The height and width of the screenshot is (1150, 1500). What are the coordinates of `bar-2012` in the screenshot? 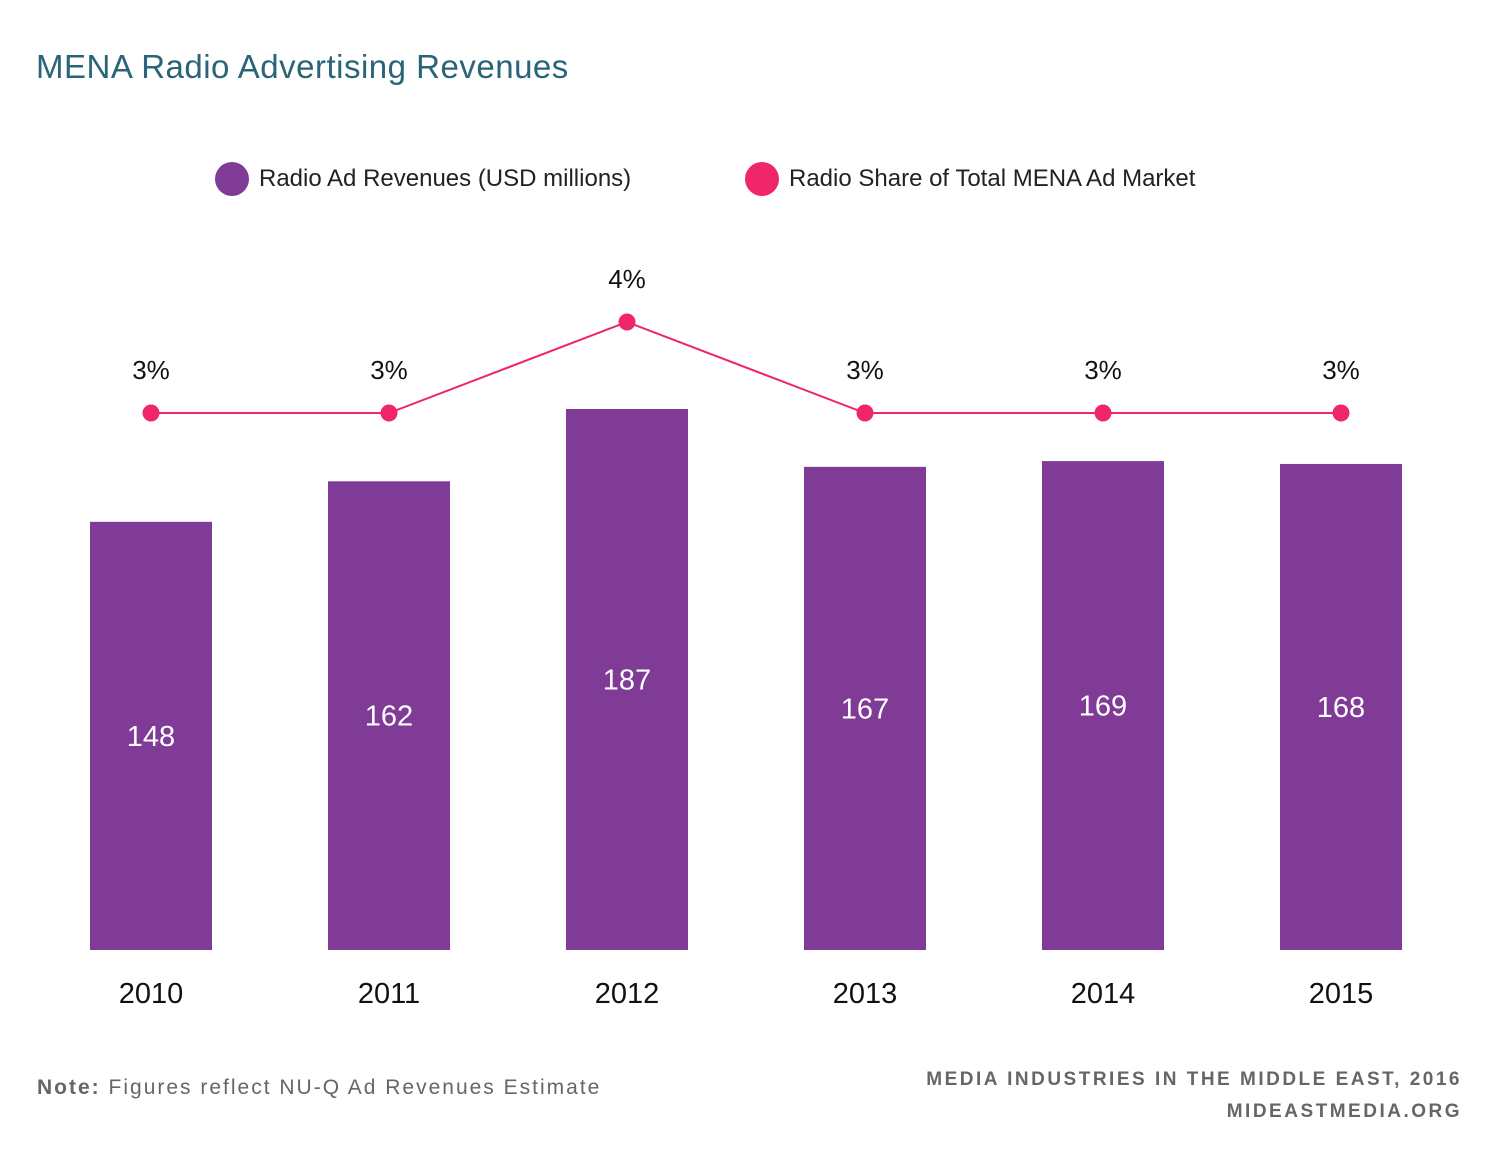 It's located at (627, 679).